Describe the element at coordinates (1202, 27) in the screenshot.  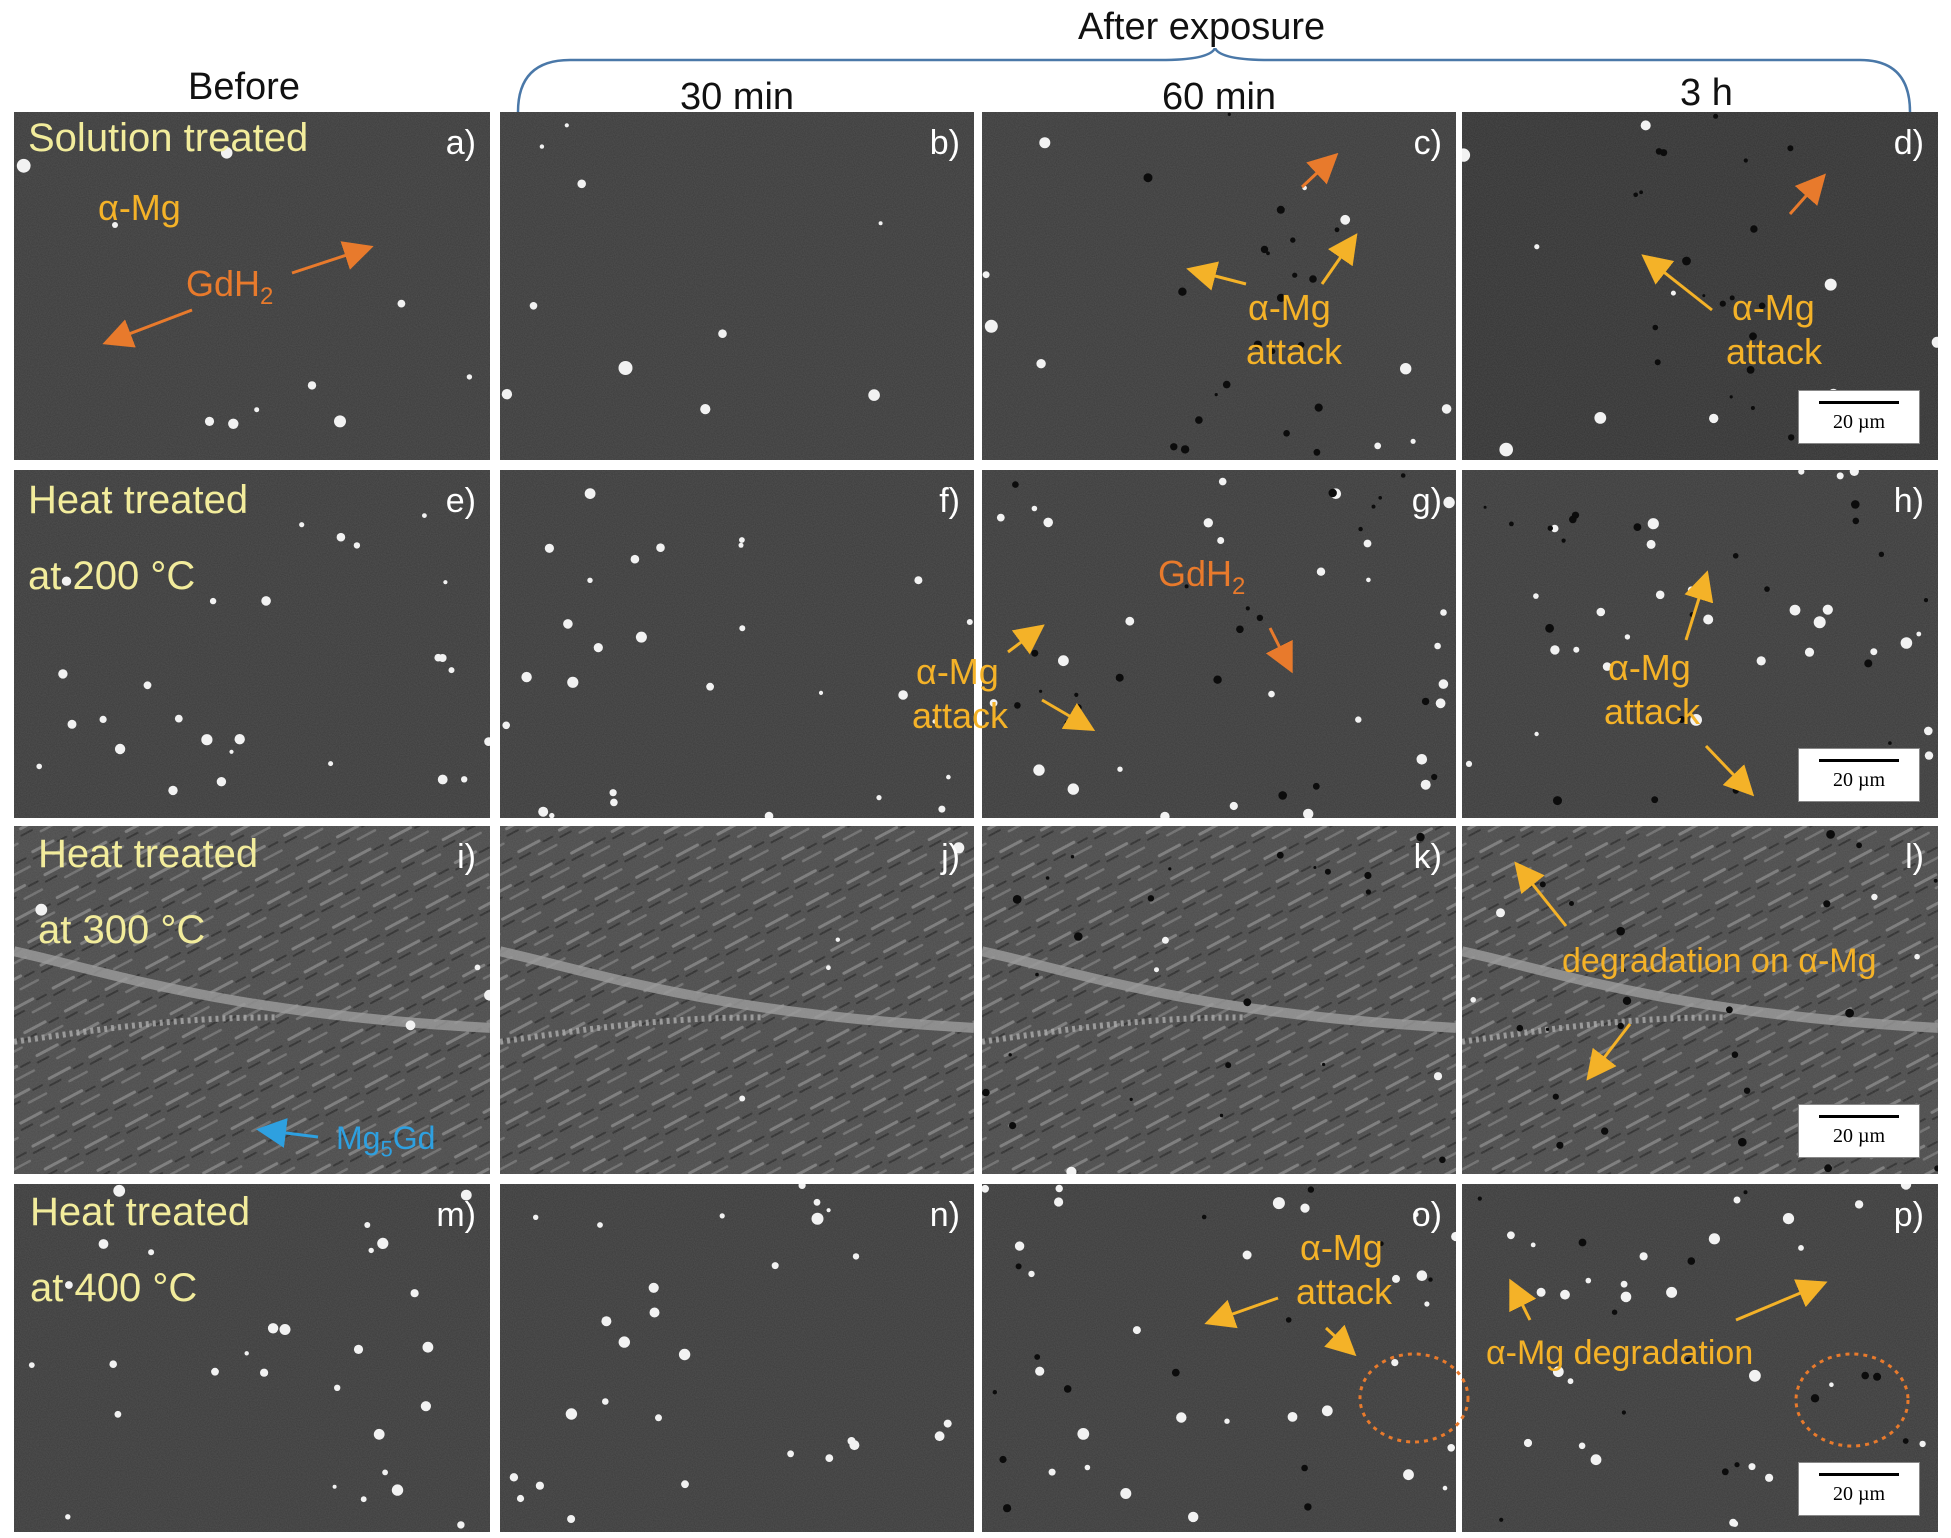
I see `after-exposure-title: After exposure` at that location.